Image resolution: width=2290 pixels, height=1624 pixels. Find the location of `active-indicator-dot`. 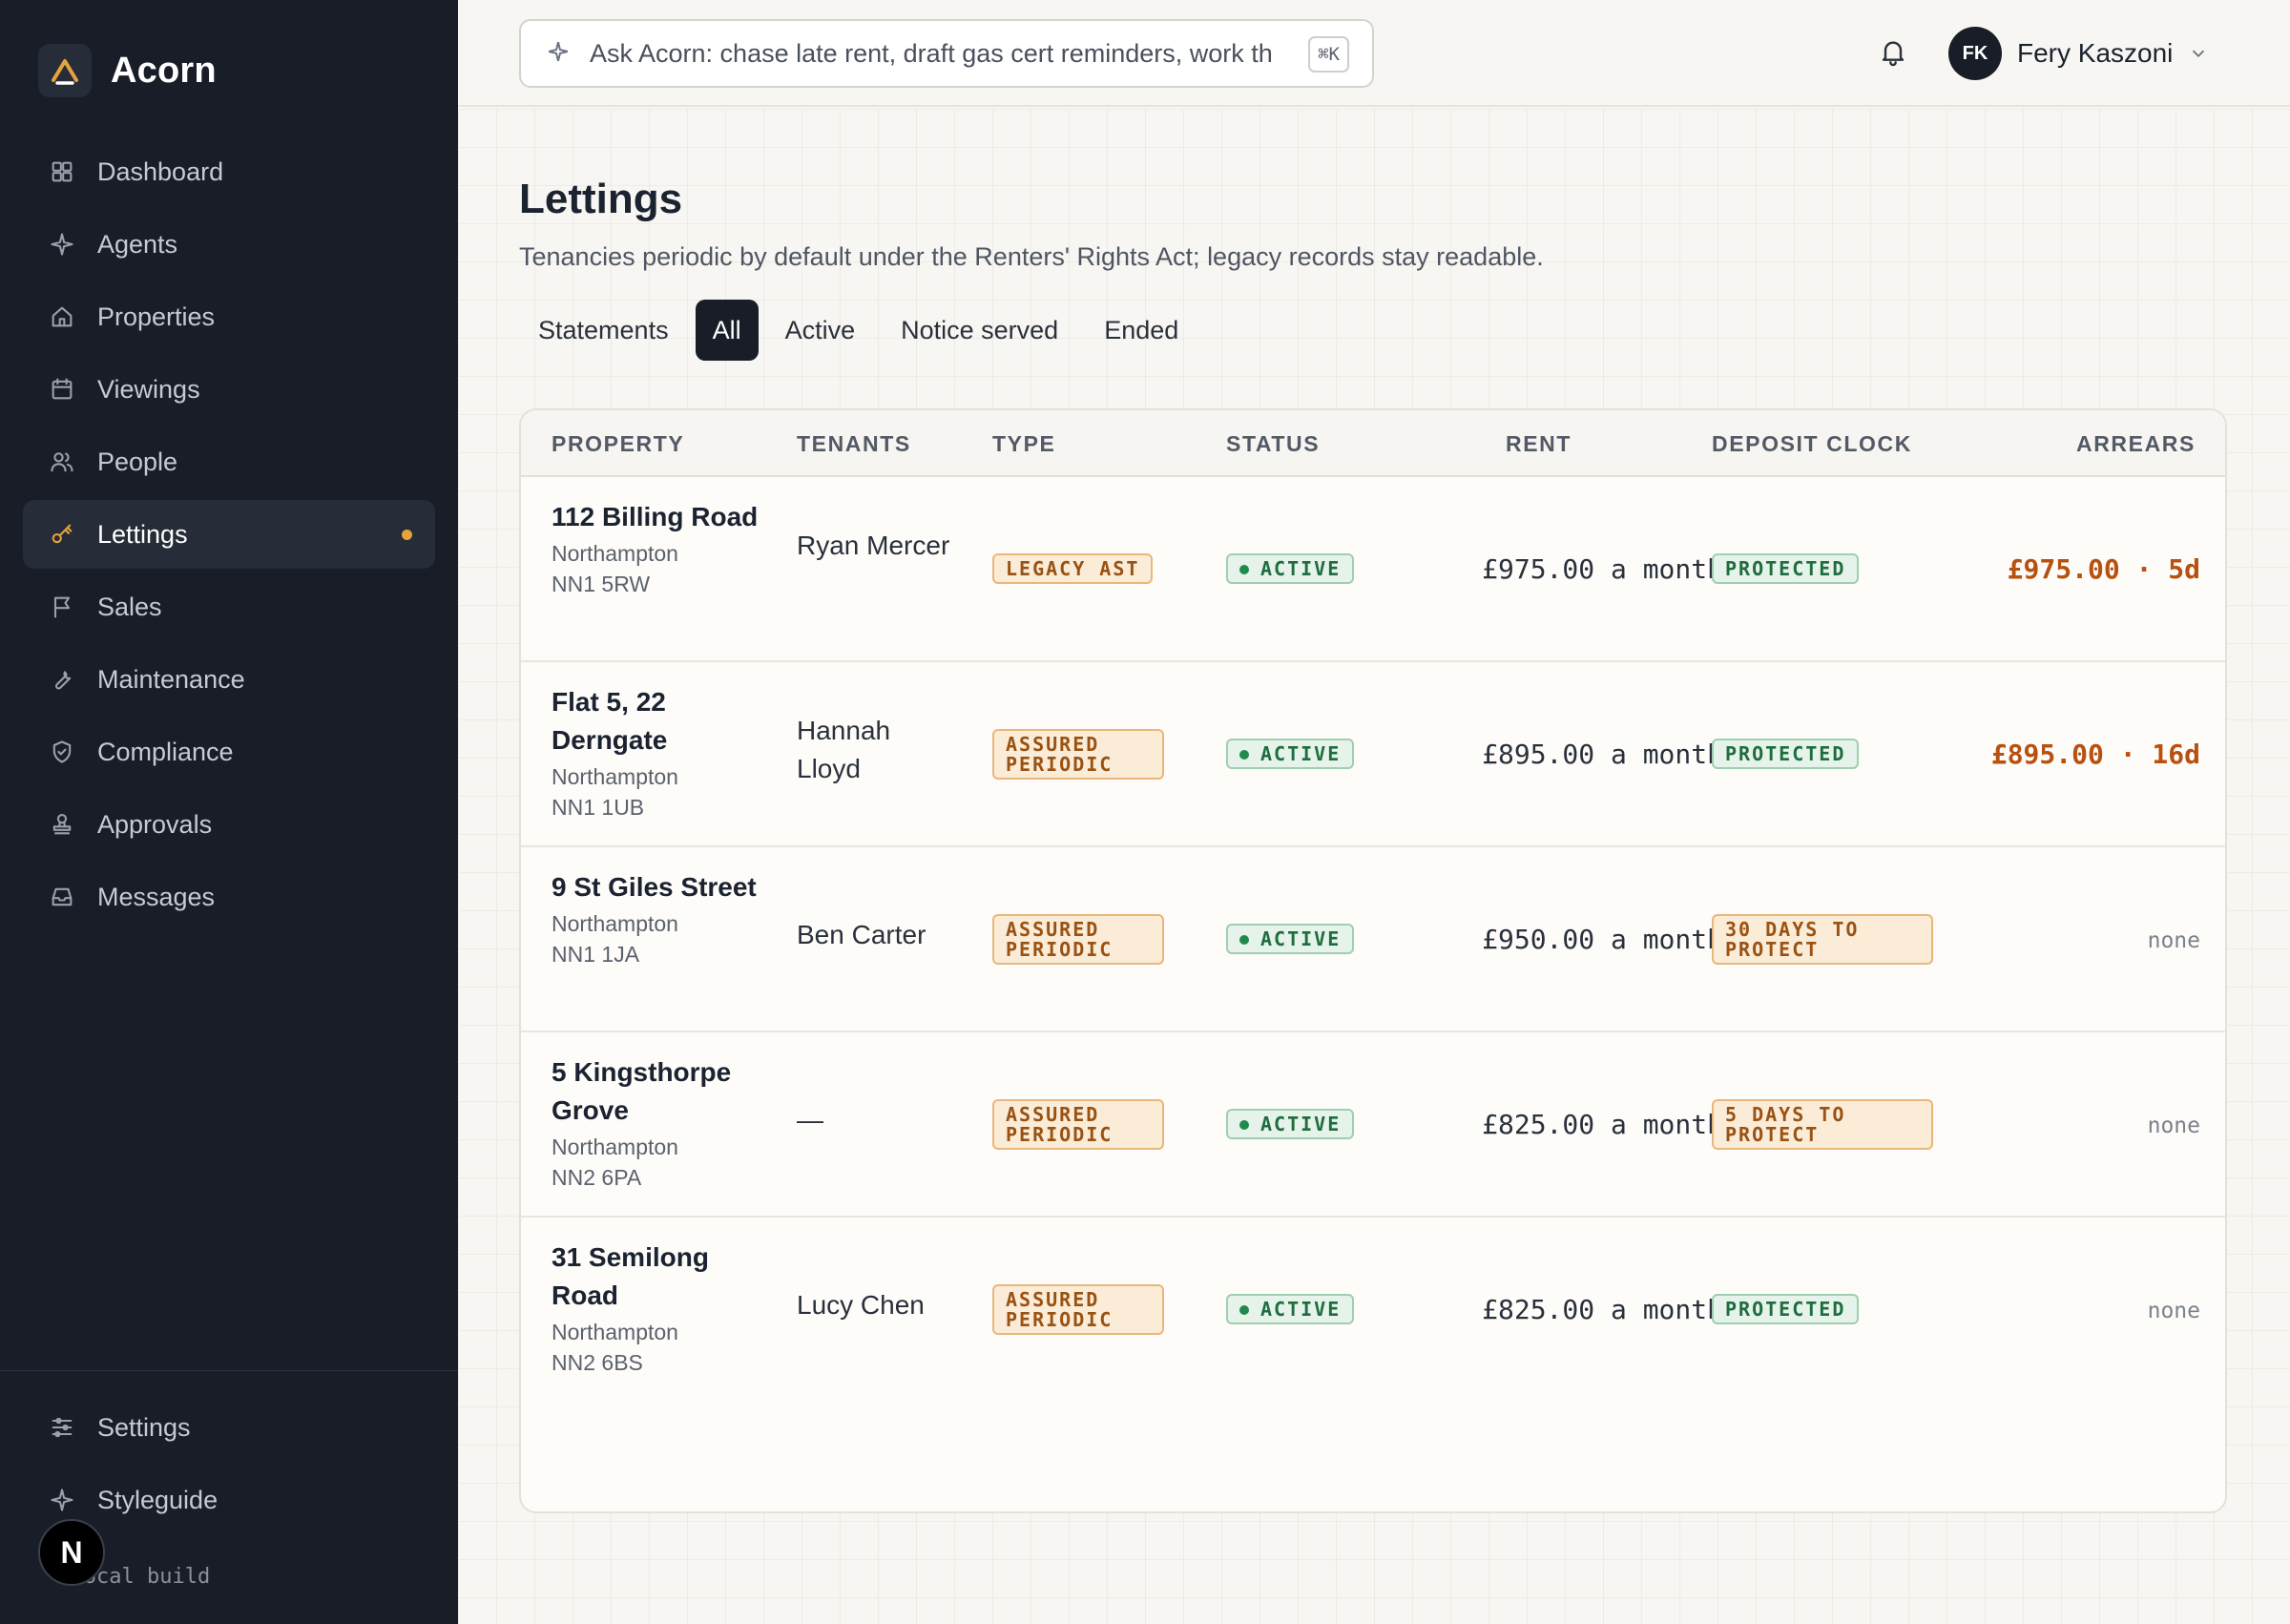

active-indicator-dot is located at coordinates (407, 535).